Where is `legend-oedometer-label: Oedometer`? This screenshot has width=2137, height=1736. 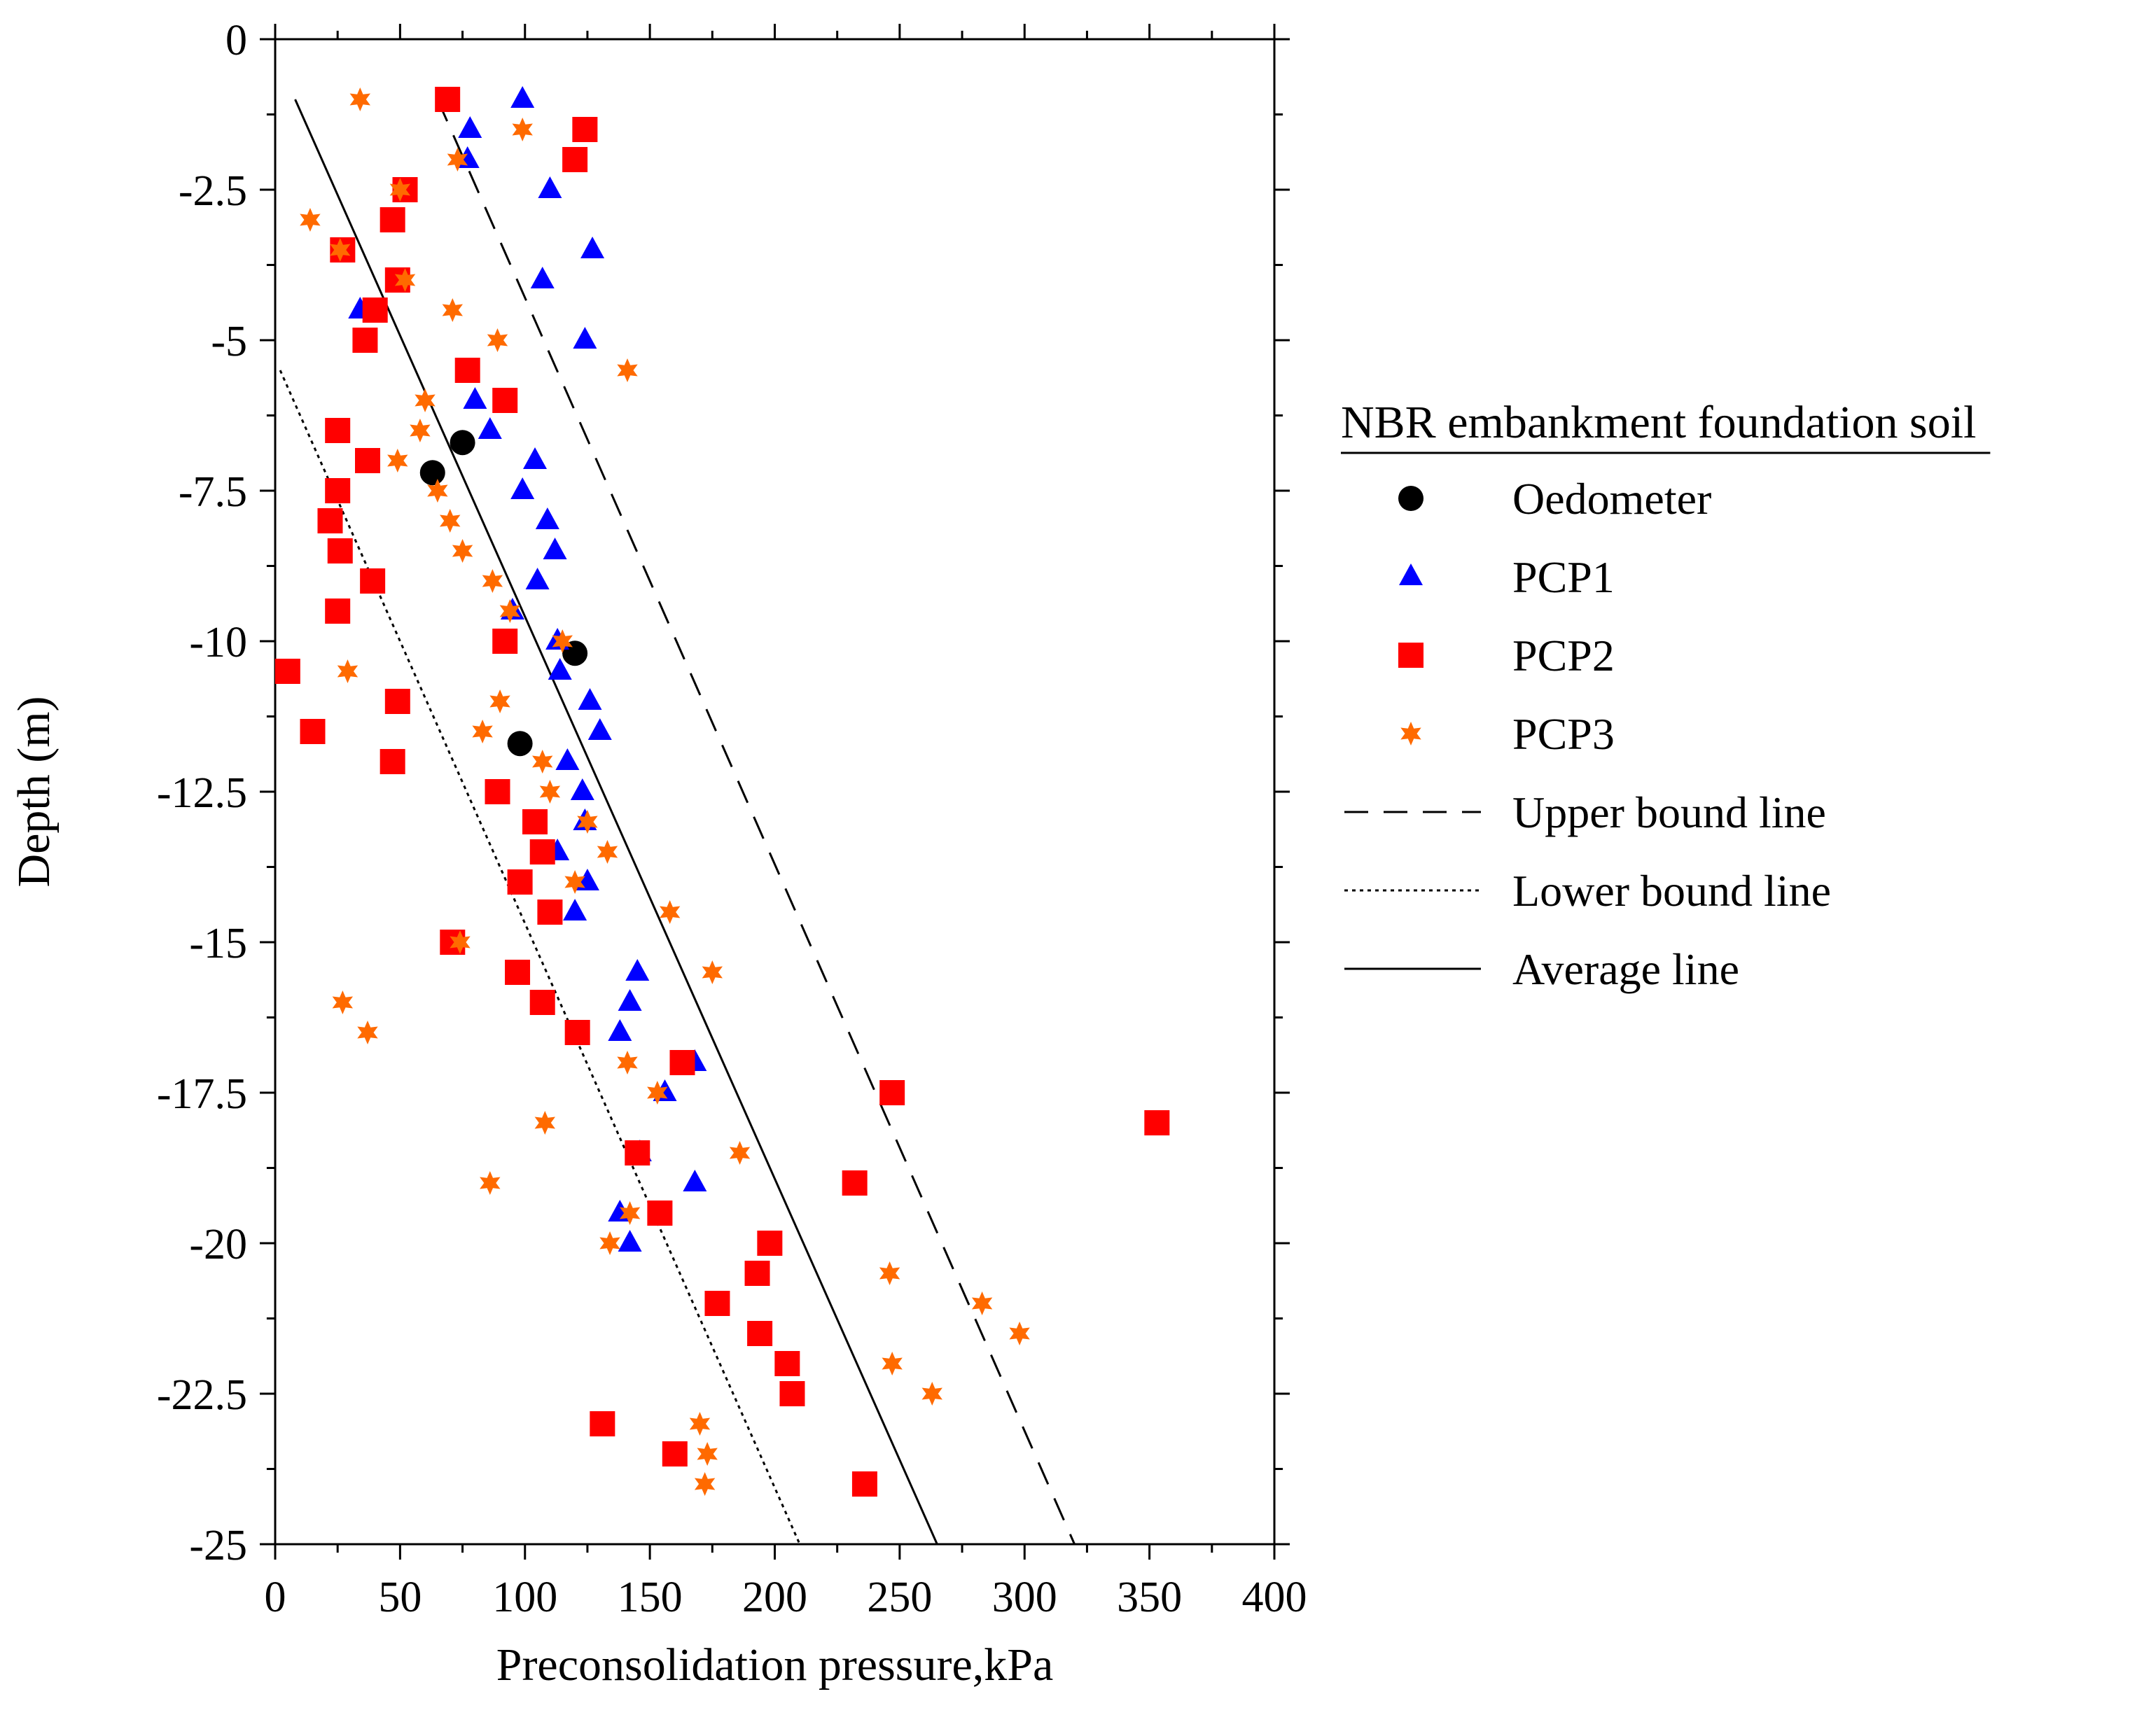 legend-oedometer-label: Oedometer is located at coordinates (1612, 499).